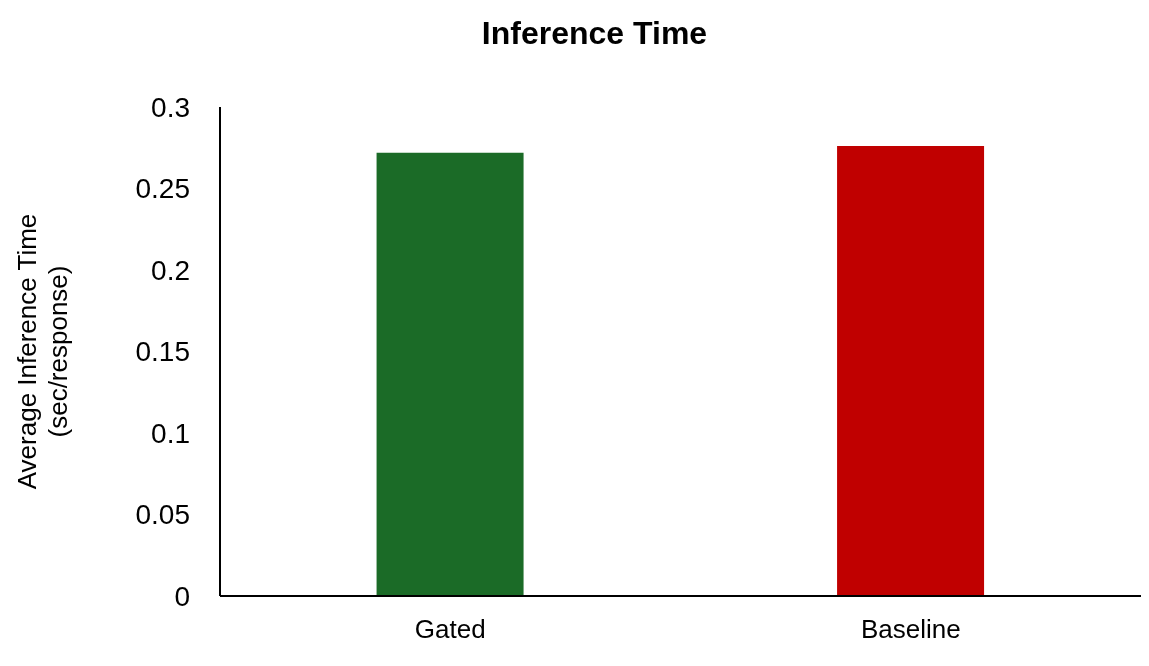  Describe the element at coordinates (162, 352) in the screenshot. I see `y-tick-label: 0.15` at that location.